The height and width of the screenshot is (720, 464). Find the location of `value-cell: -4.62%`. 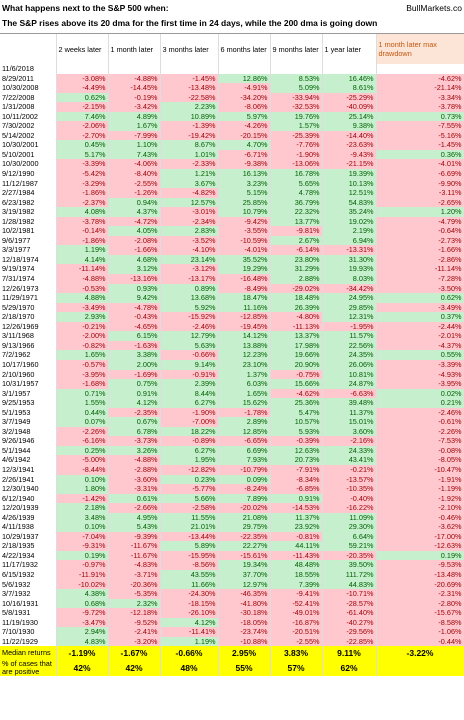

value-cell: -4.62% is located at coordinates (420, 78).